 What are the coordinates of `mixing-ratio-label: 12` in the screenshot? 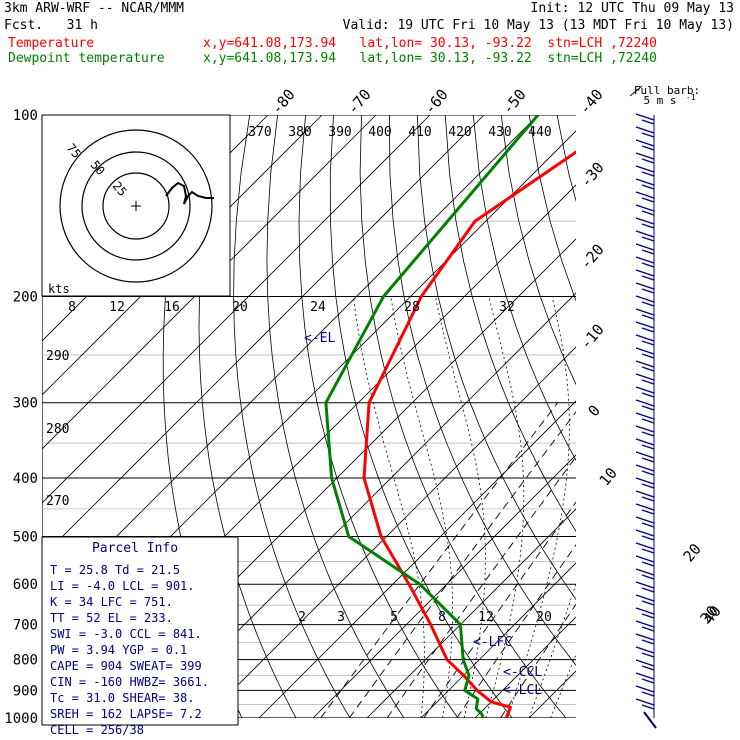 It's located at (486, 617).